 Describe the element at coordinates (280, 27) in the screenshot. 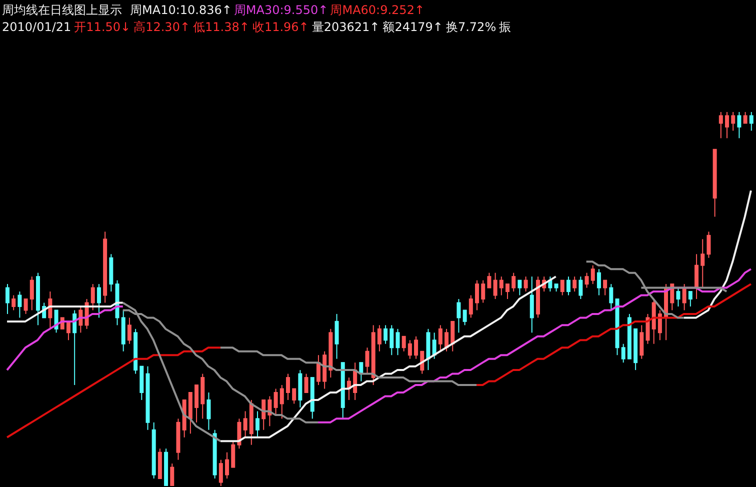

I see `text: 收11.96↑` at that location.